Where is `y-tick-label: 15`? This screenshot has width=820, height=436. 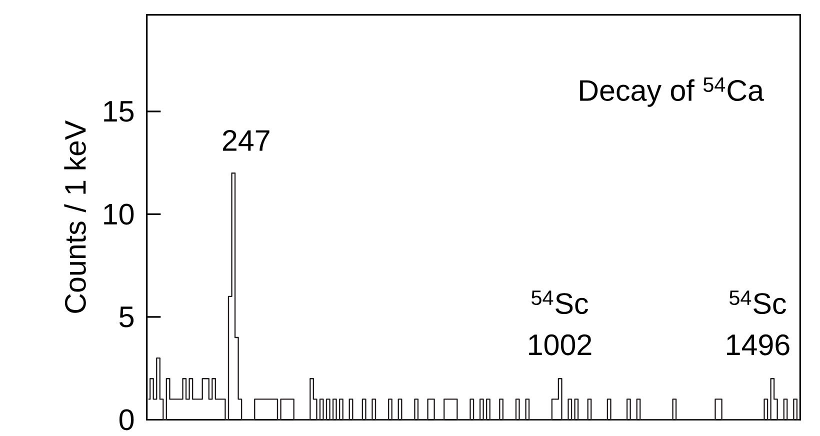 y-tick-label: 15 is located at coordinates (119, 111).